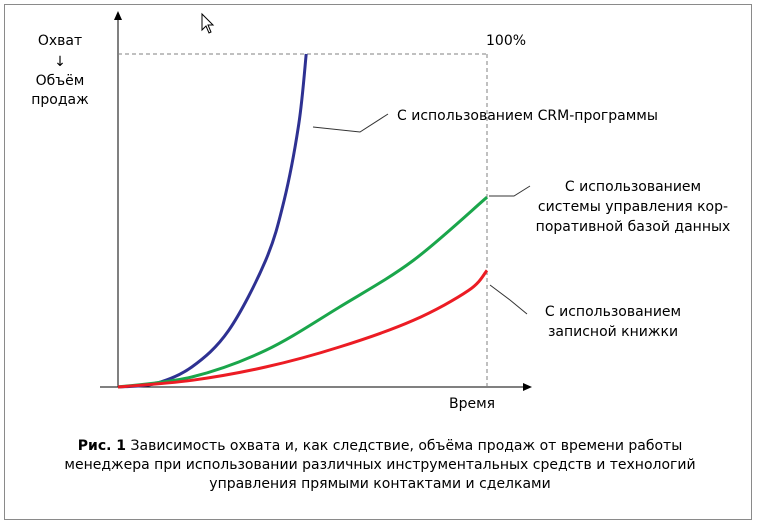 The width and height of the screenshot is (758, 527). I want to click on y-label-arrow: ↓, so click(60, 62).